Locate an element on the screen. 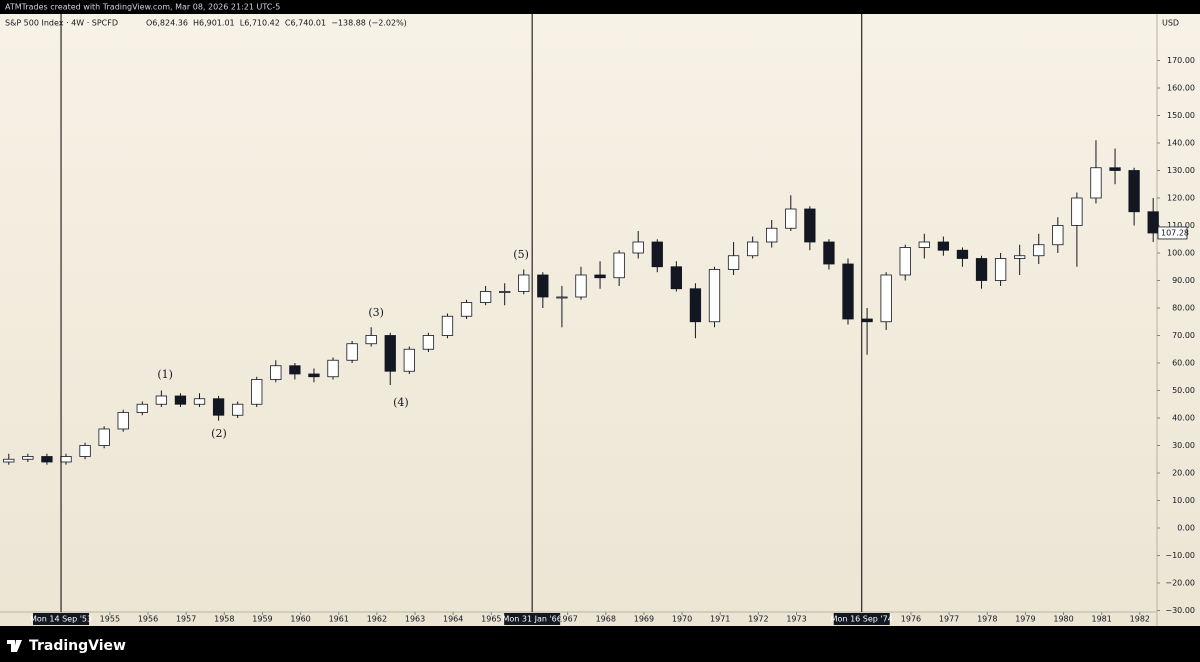 This screenshot has height=662, width=1200. x-tick-label: 1962 is located at coordinates (377, 619).